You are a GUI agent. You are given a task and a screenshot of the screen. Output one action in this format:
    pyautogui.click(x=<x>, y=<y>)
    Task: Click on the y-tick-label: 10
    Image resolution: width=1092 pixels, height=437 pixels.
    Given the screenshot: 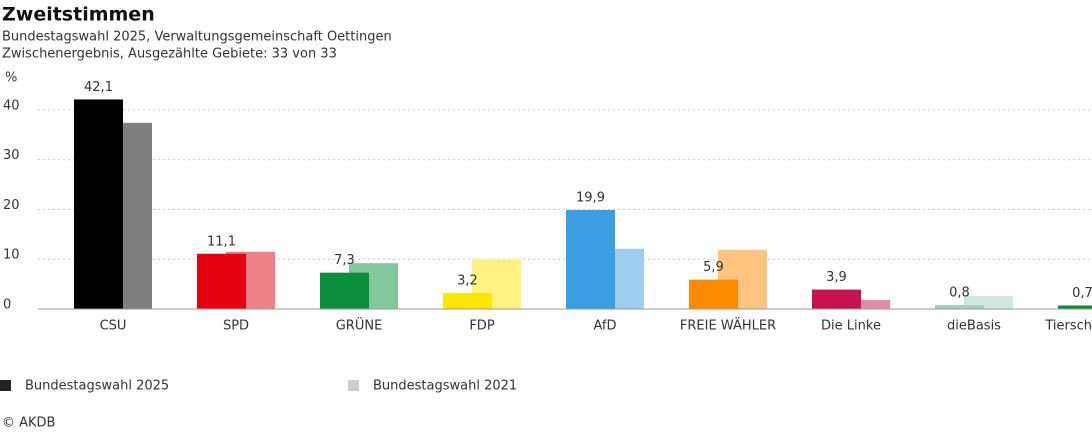 What is the action you would take?
    pyautogui.click(x=11, y=255)
    